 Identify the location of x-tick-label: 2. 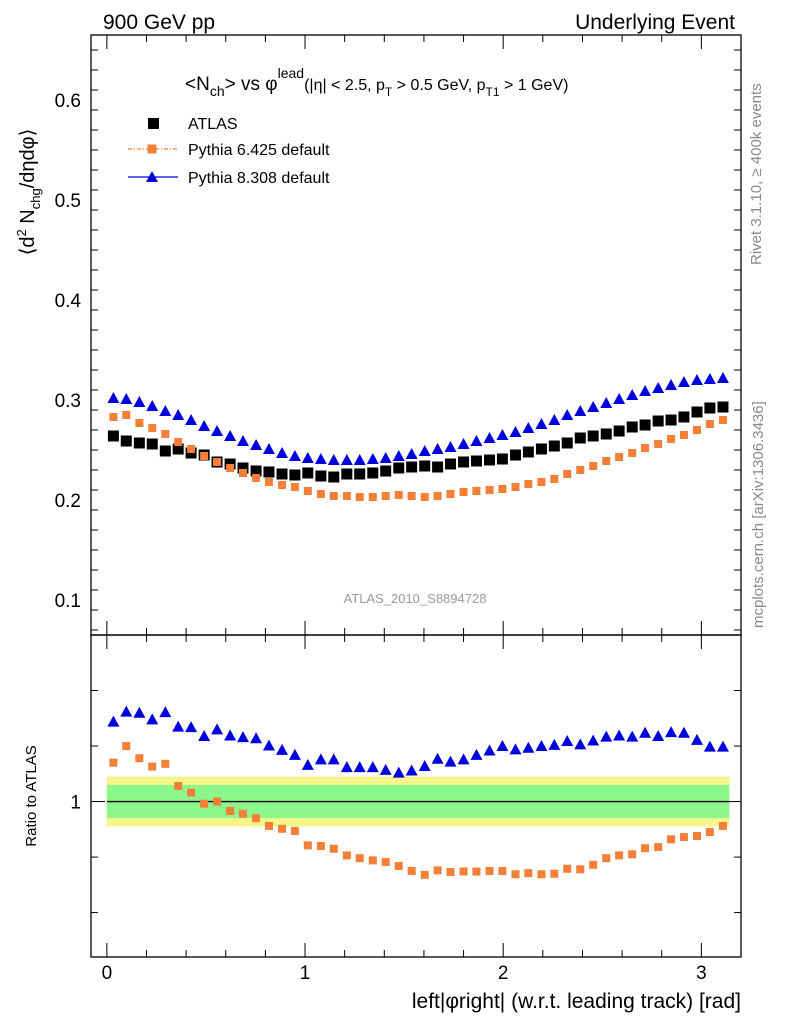
(503, 973).